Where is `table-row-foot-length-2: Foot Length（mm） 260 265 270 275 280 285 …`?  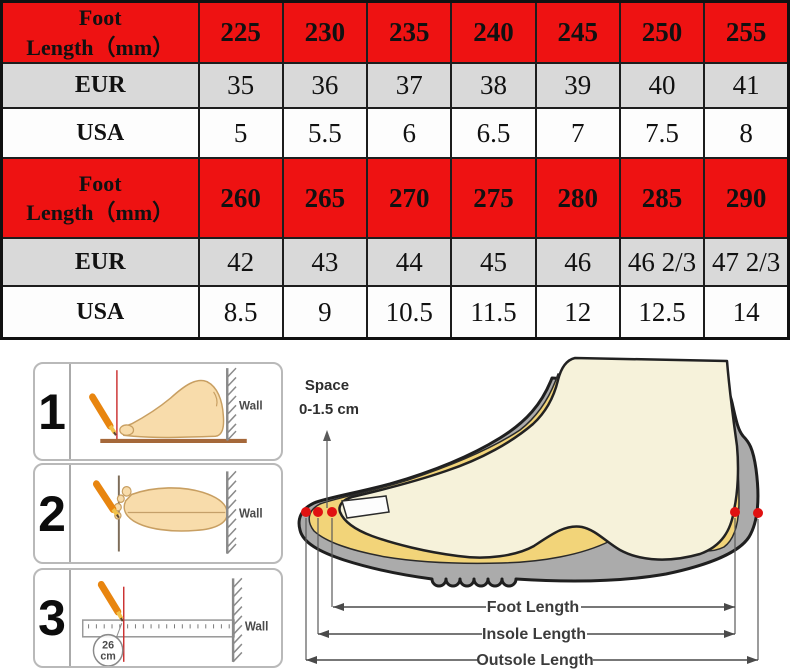 table-row-foot-length-2: Foot Length（mm） 260 265 270 275 280 285 … is located at coordinates (395, 198).